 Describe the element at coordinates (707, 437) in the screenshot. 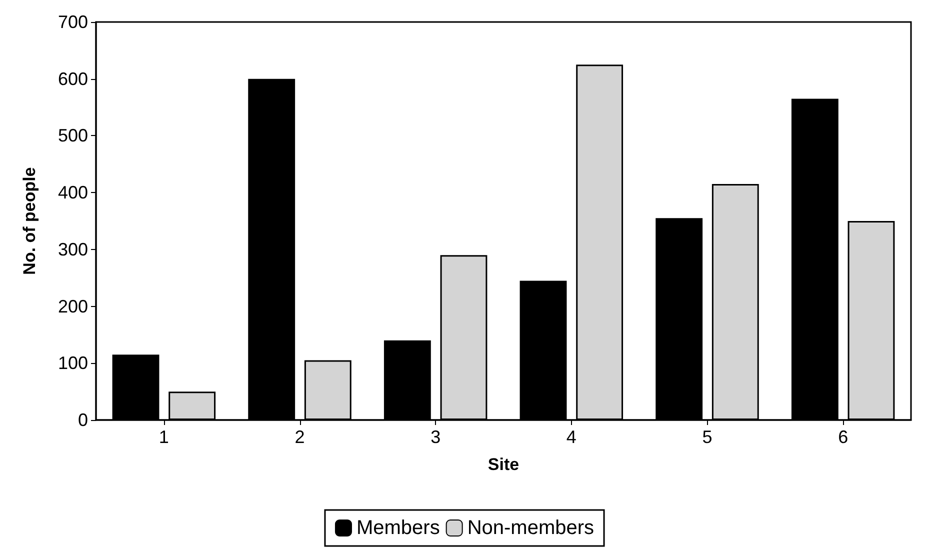

I see `x-tick-label: 5` at that location.